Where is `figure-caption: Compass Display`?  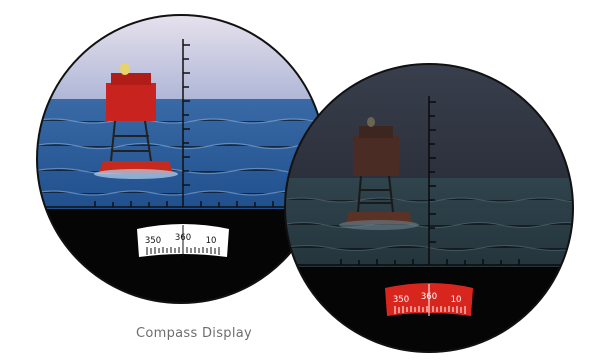 figure-caption: Compass Display is located at coordinates (194, 333).